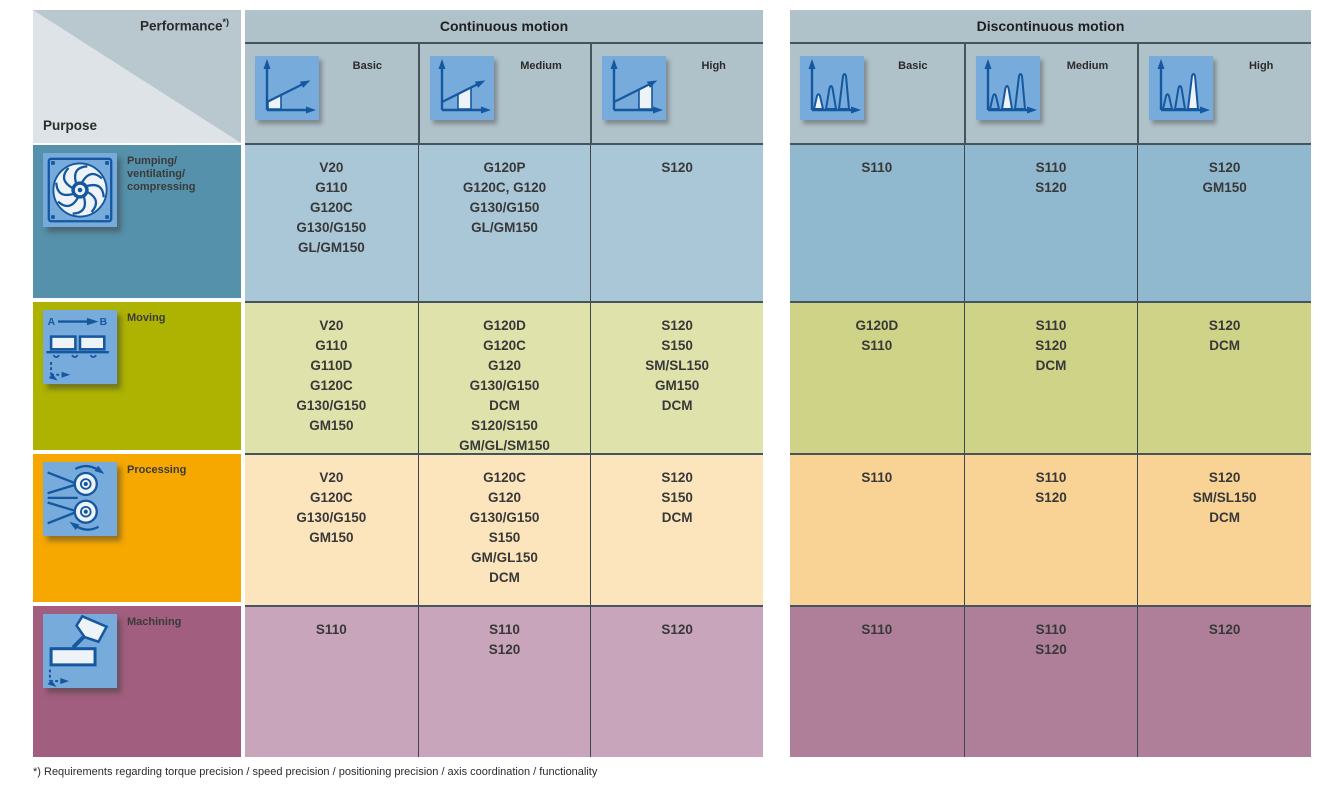 Image resolution: width=1334 pixels, height=790 pixels. I want to click on continuous-medium-icon, so click(461, 88).